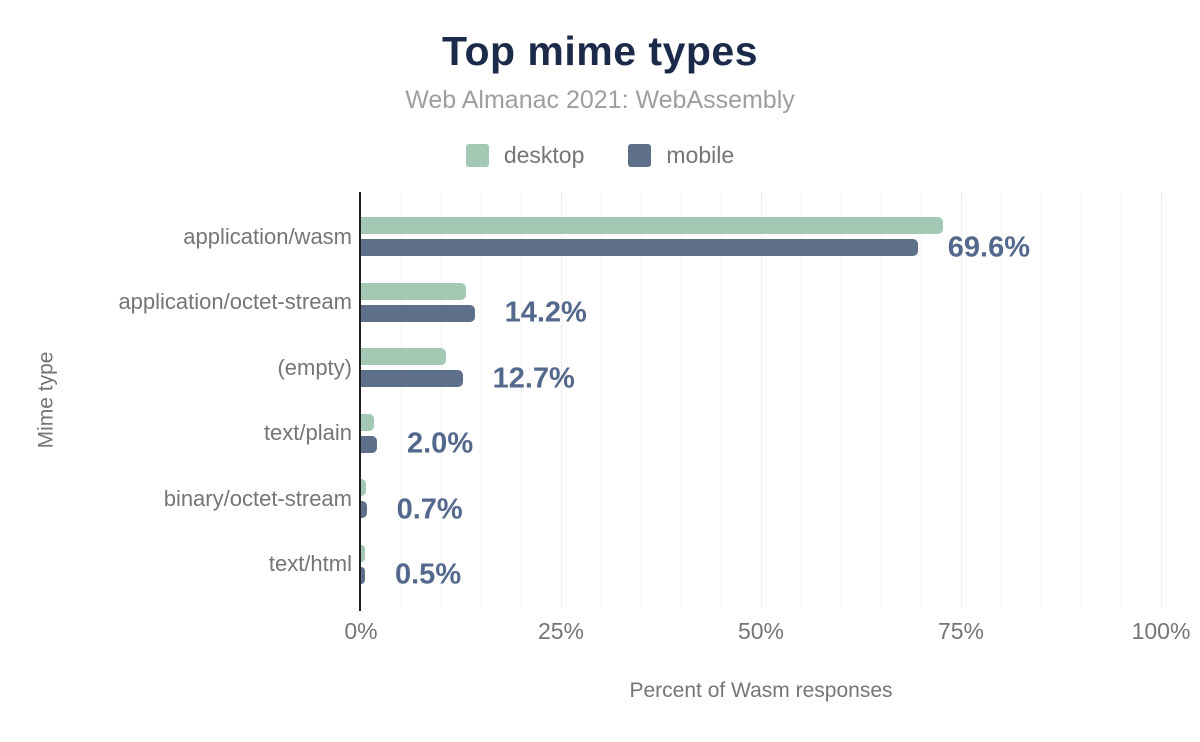  I want to click on x-tick-label: 75%, so click(961, 631).